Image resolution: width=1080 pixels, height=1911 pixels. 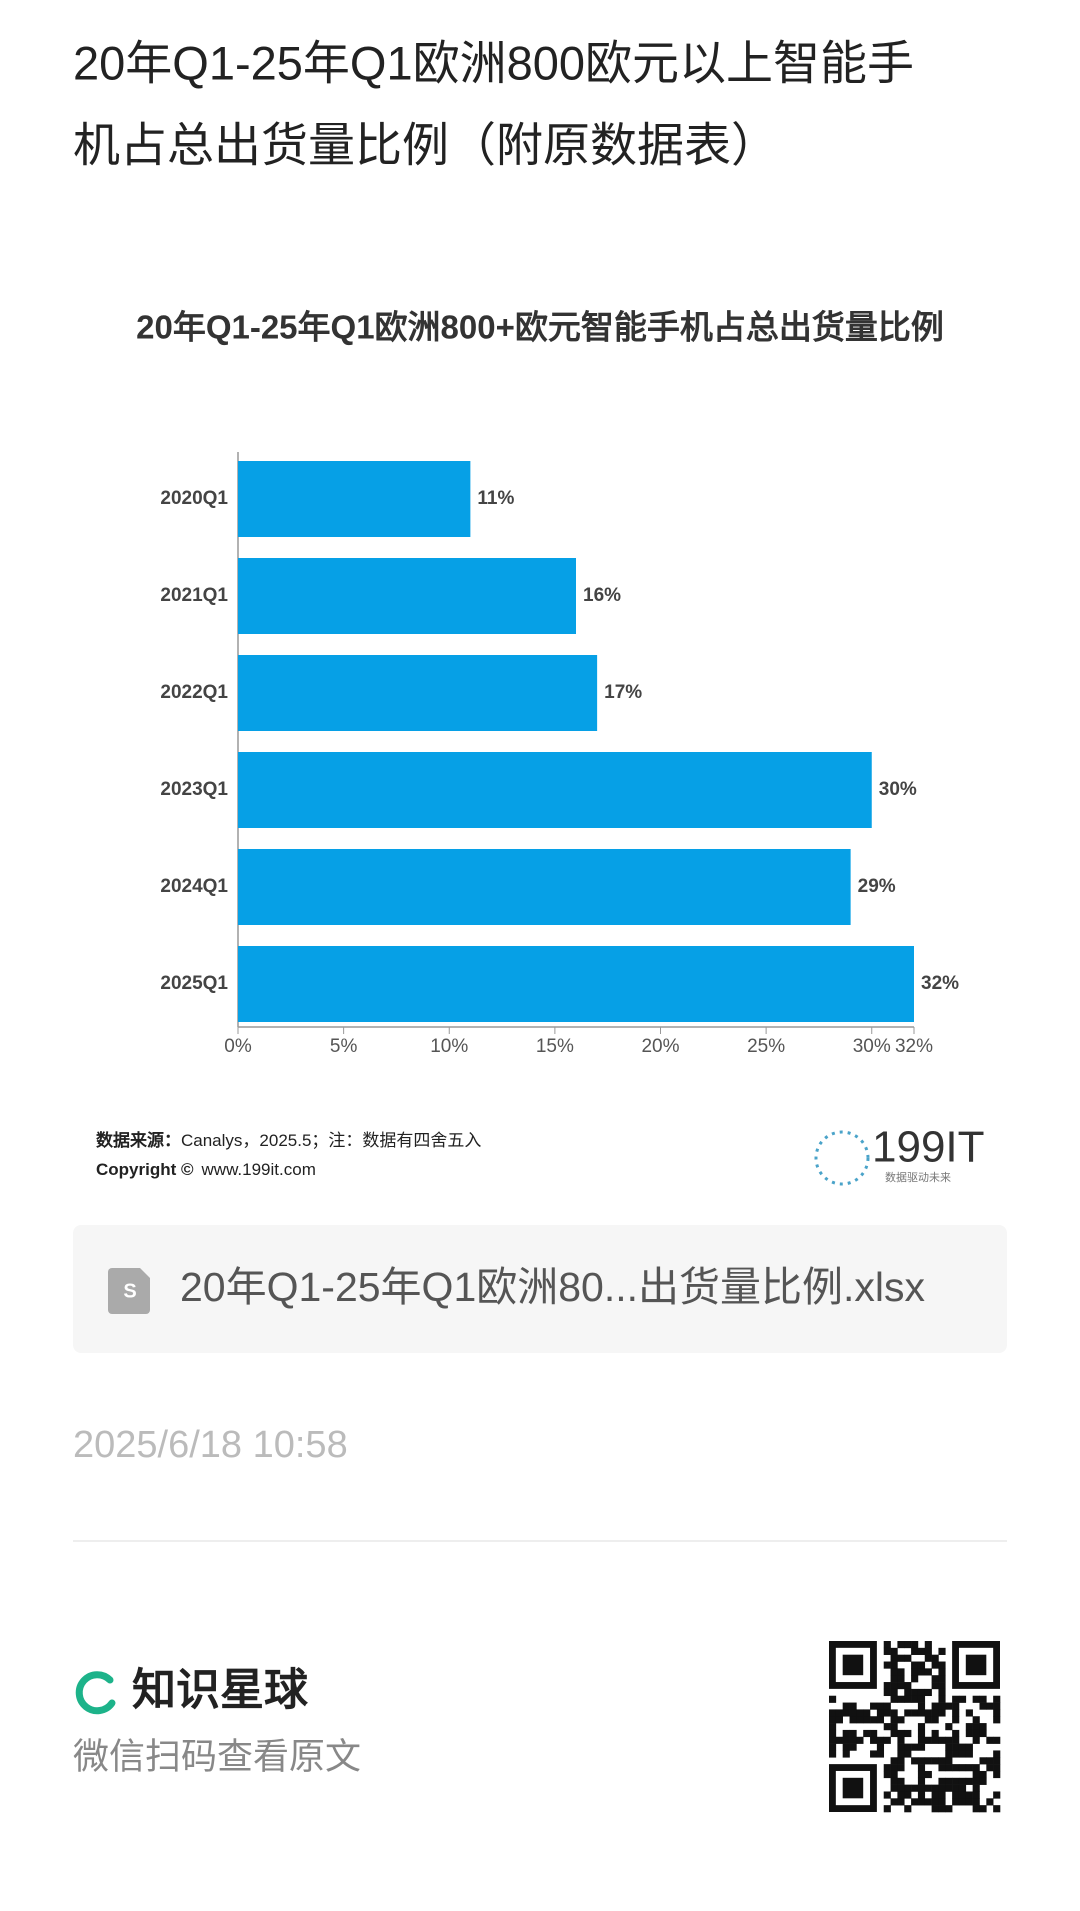 What do you see at coordinates (553, 1287) in the screenshot?
I see `attachment-name: 20年Q1-25年Q1欧洲80...出货量比例.xlsx` at bounding box center [553, 1287].